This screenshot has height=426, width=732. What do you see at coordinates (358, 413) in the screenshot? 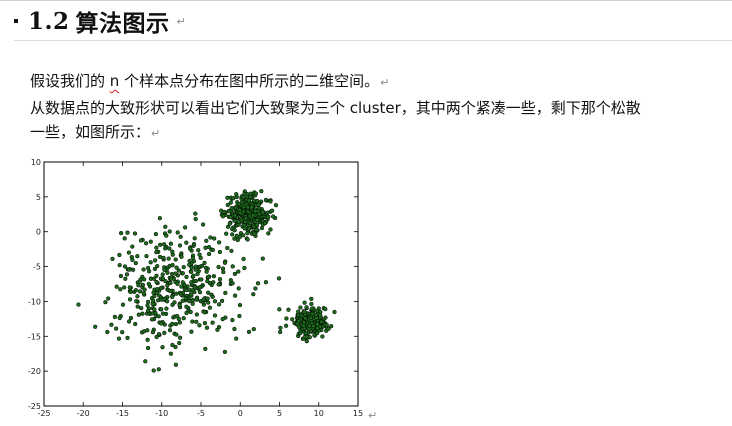
I see `x-tick-label: 15` at bounding box center [358, 413].